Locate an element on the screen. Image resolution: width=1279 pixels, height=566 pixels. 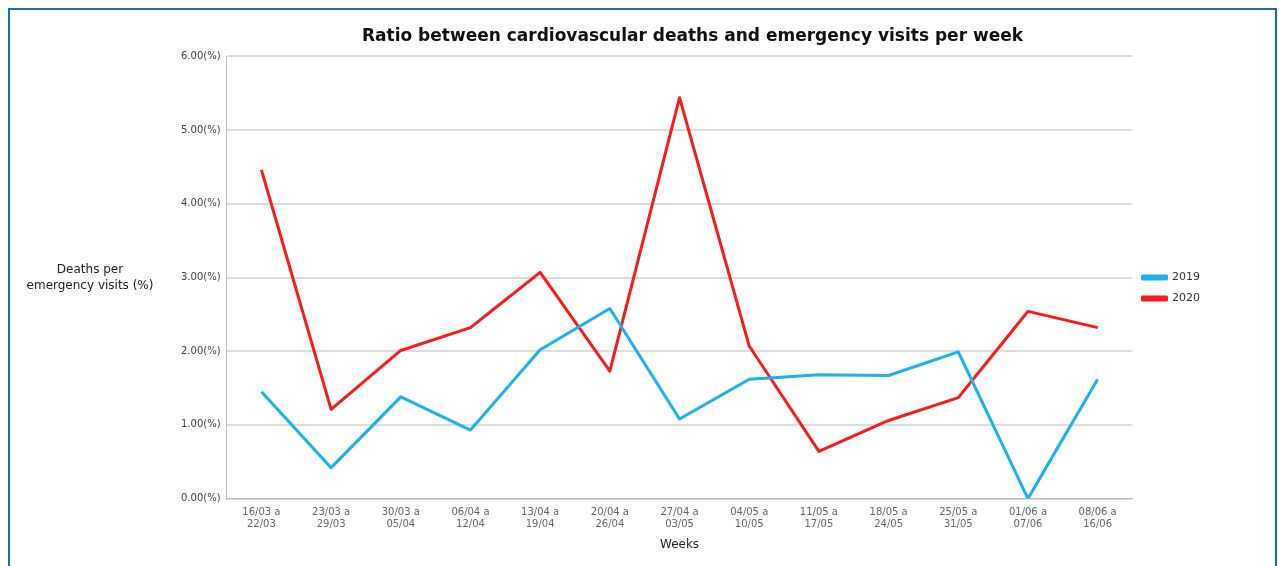
x-tick-label: 23/03 a 29/03 is located at coordinates (331, 518).